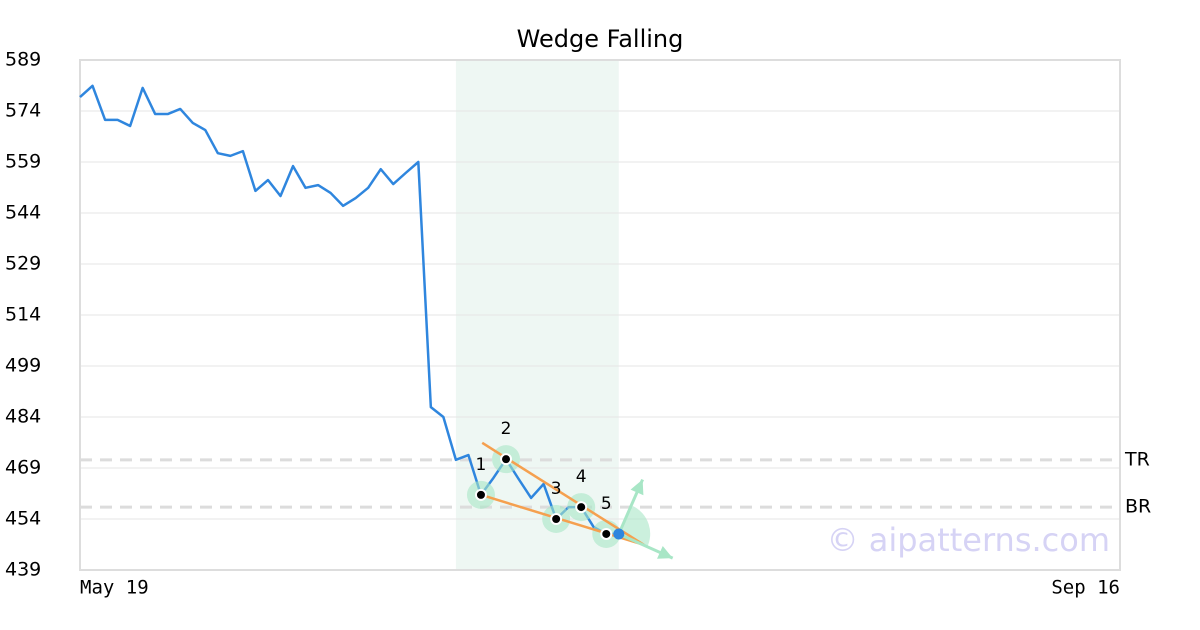  What do you see at coordinates (23, 366) in the screenshot?
I see `y-tick-label: 499` at bounding box center [23, 366].